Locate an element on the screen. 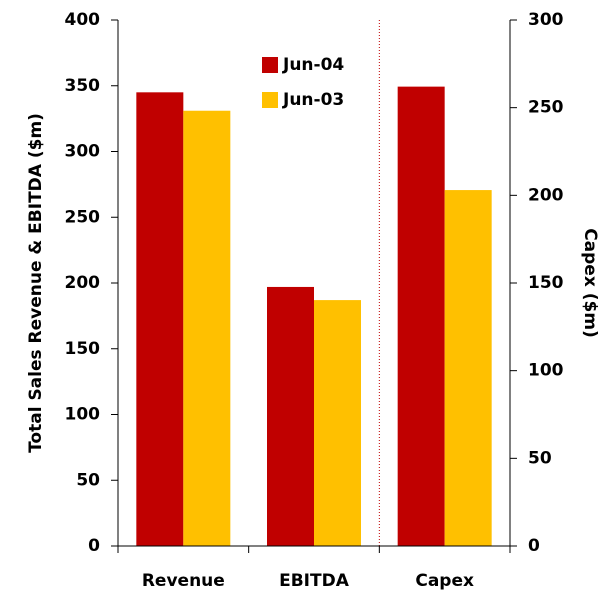  legend-label: Jun-04 is located at coordinates (313, 65).